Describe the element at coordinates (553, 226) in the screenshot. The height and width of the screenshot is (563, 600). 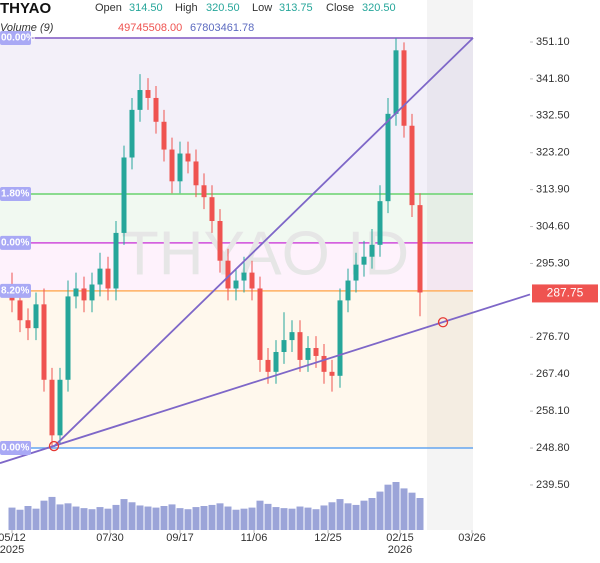
I see `y-tick-label: 304.60` at that location.